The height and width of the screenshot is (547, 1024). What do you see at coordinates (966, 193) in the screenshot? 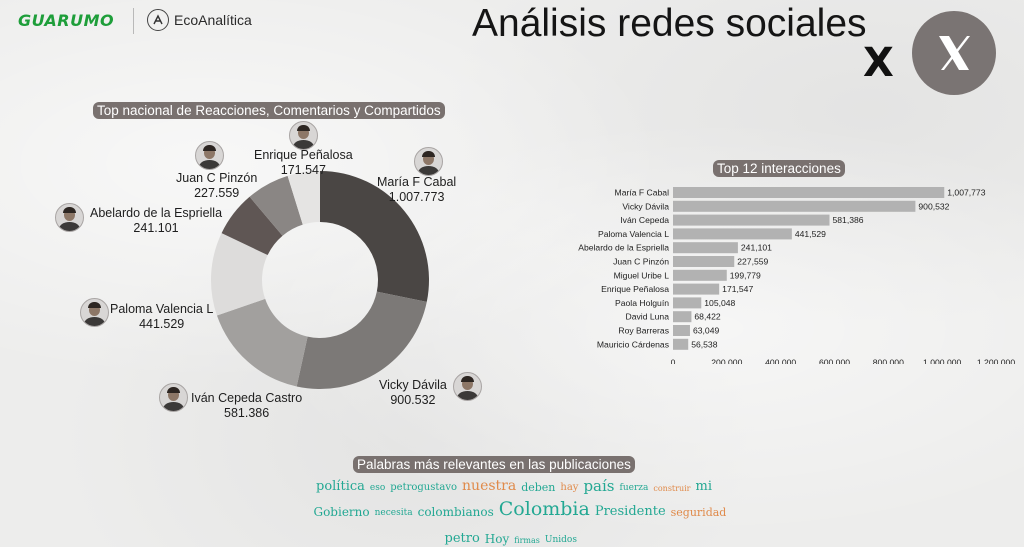
I see `bar-value-label: 1,007,773` at bounding box center [966, 193].